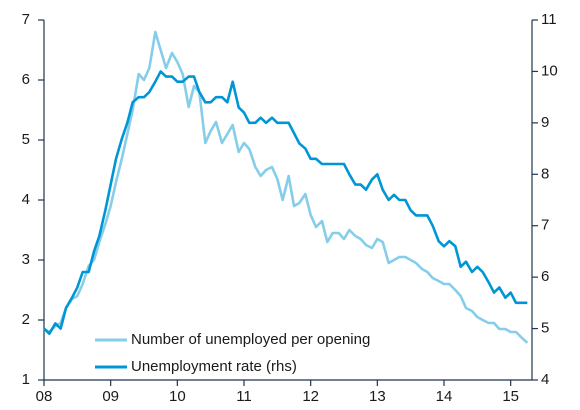 The width and height of the screenshot is (580, 410). Describe the element at coordinates (310, 396) in the screenshot. I see `x-tick-label: 12` at that location.